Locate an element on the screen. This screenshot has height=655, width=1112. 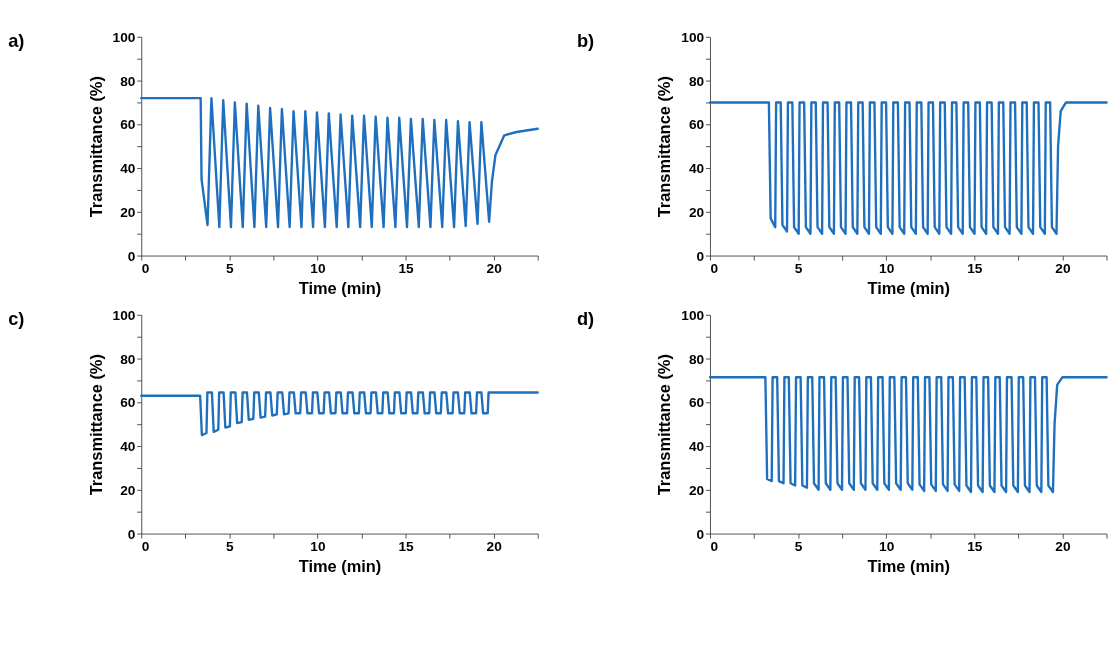
chart-title: b) is located at coordinates (585, 40).